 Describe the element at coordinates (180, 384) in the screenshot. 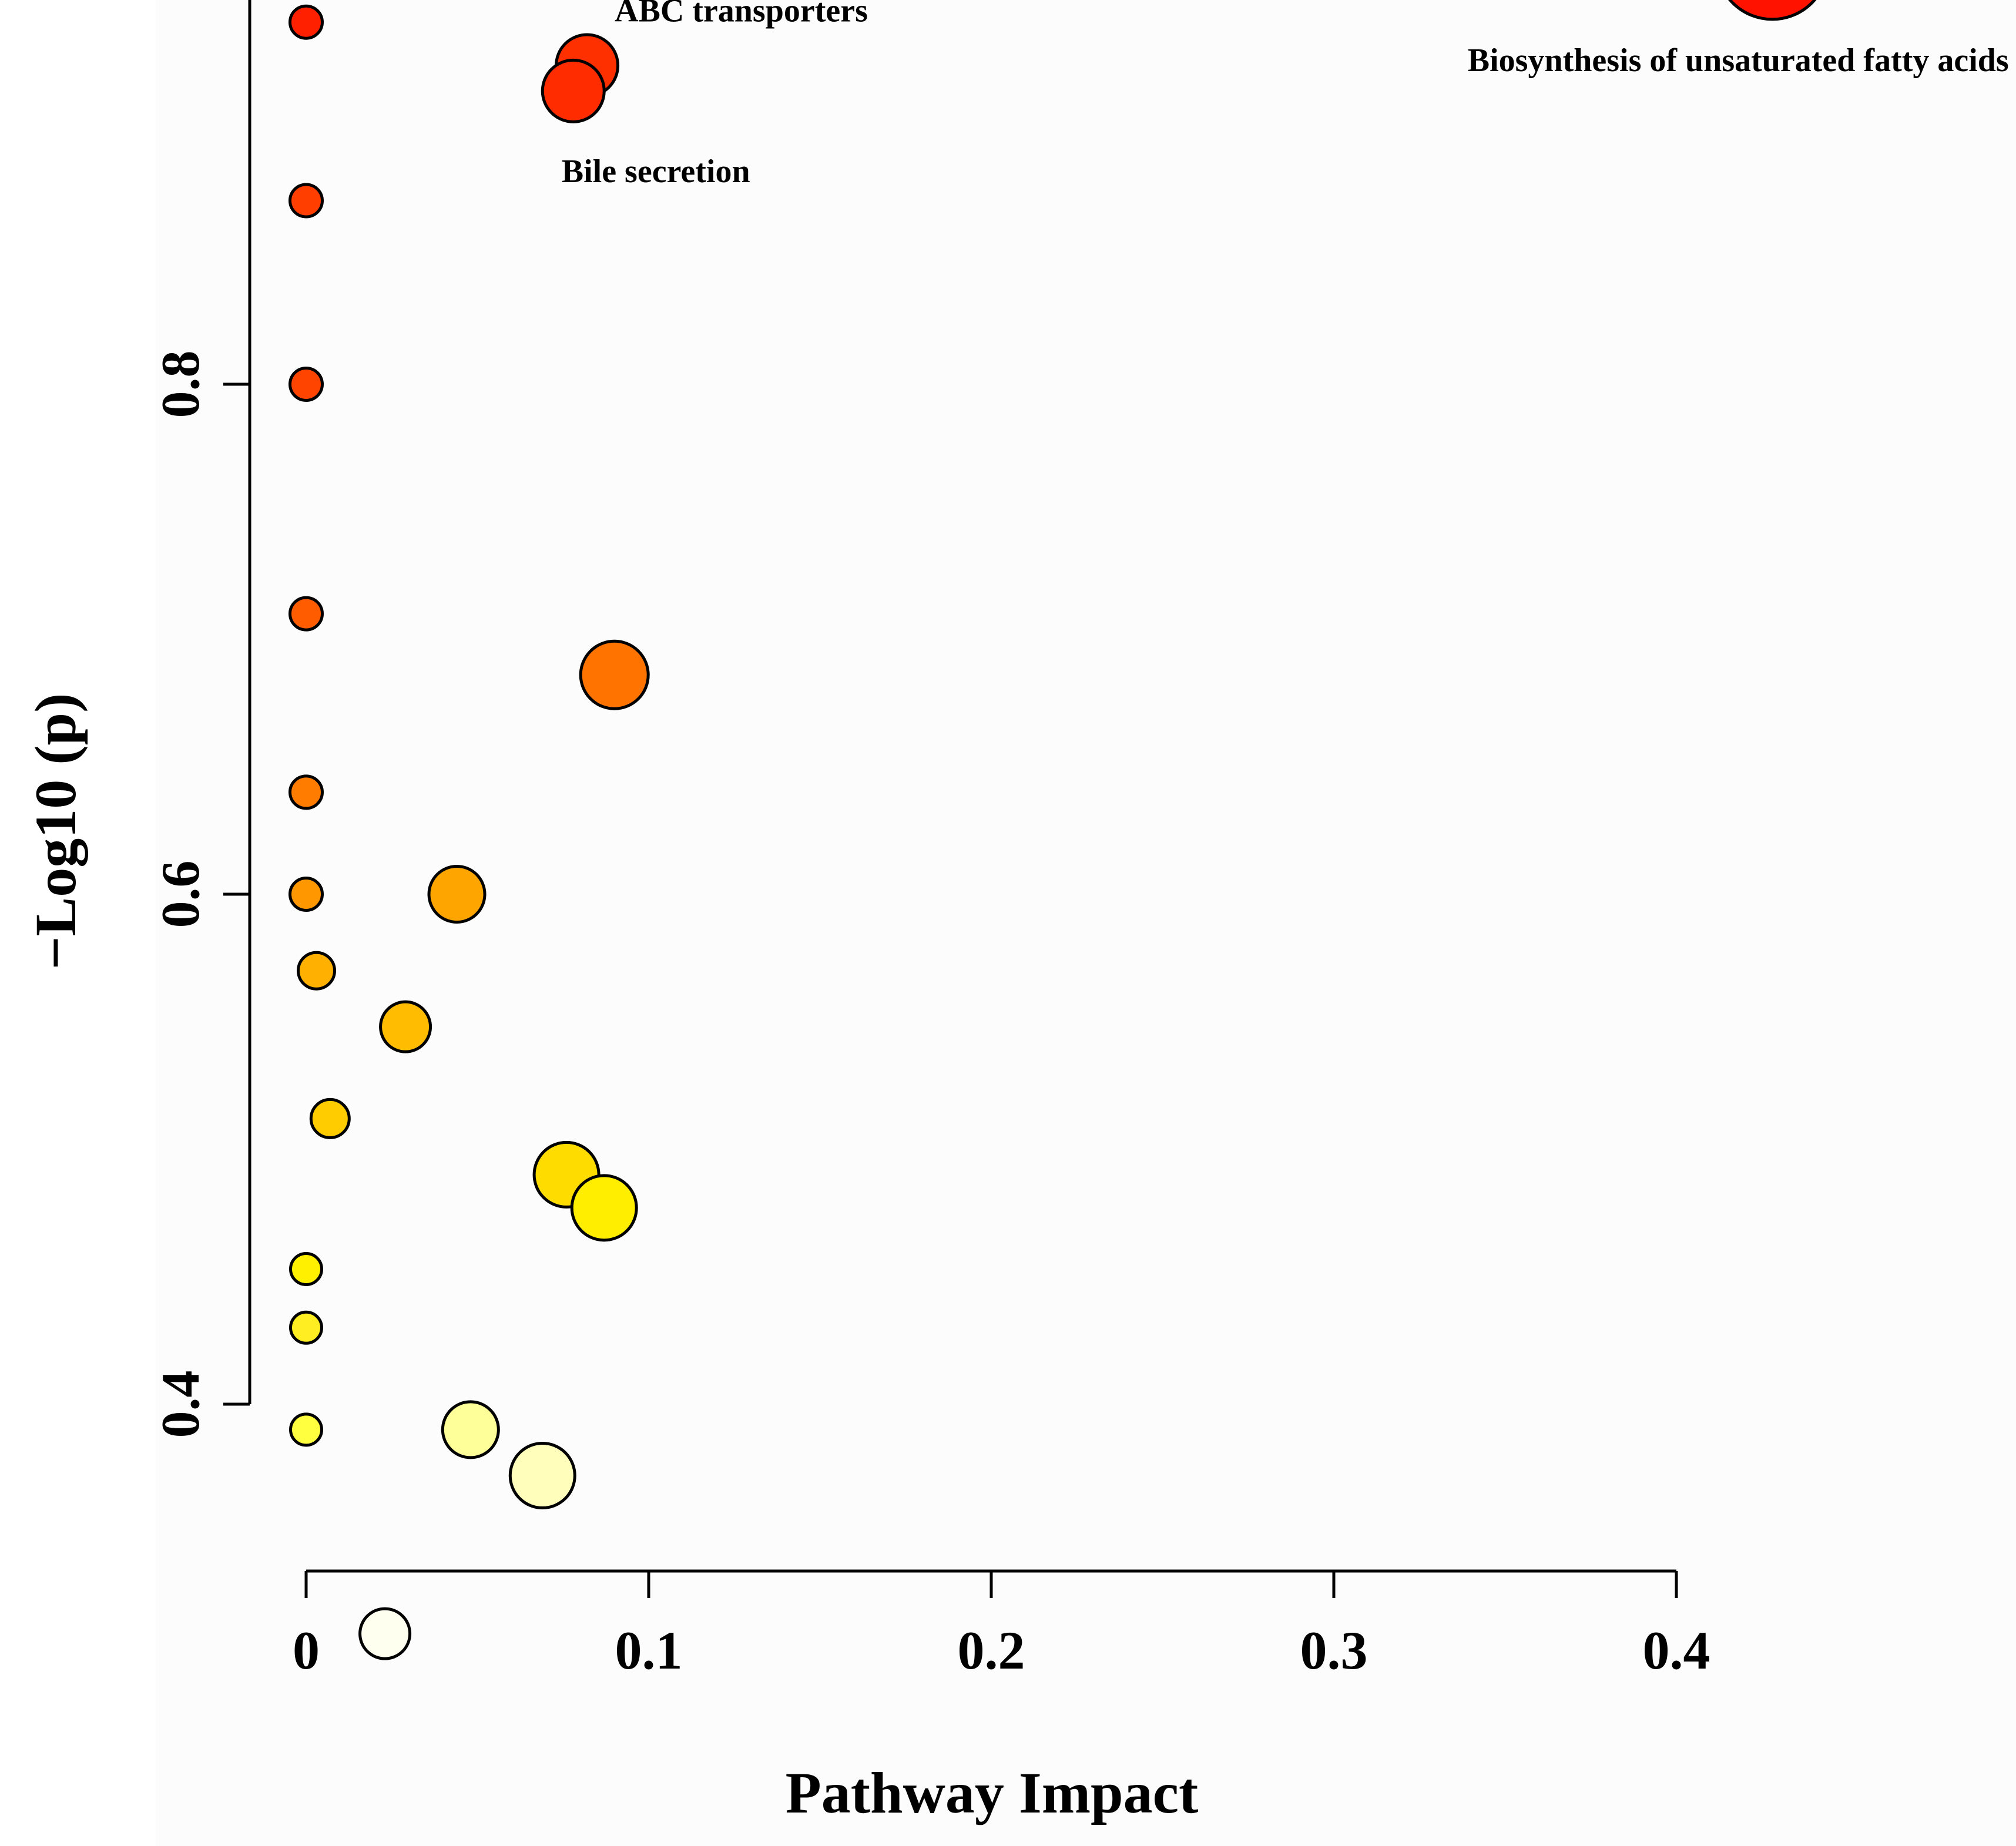

I see `y-tick-label: 0.8` at that location.